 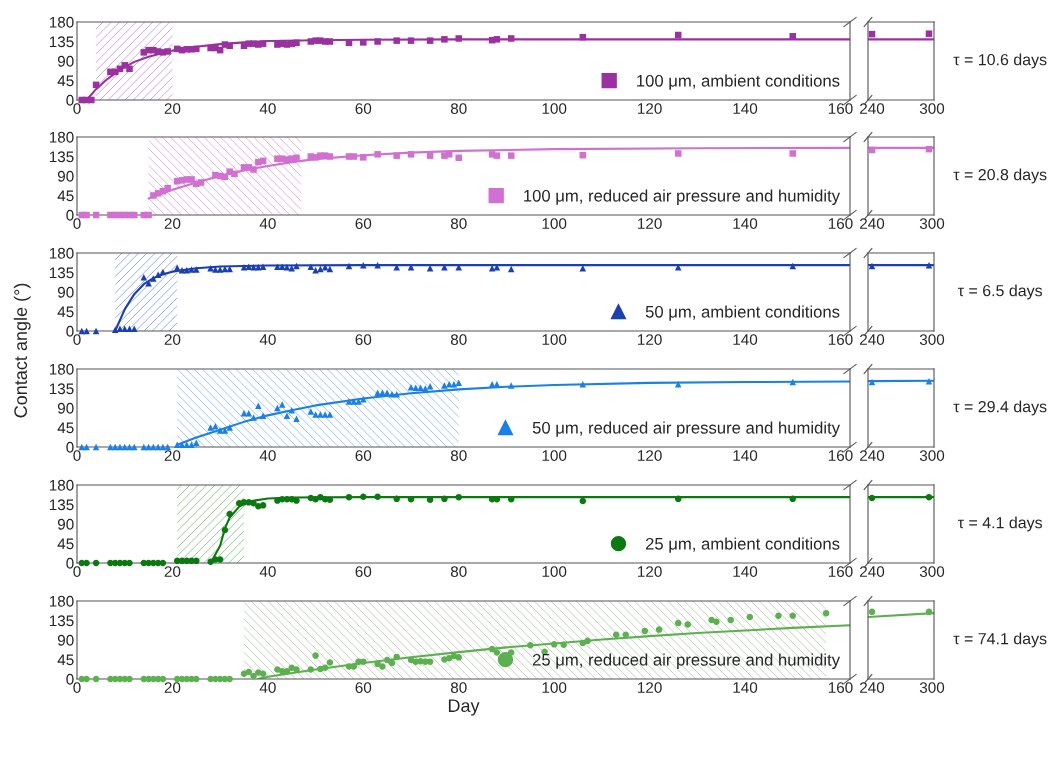 I want to click on legend-label: 50 μm, ambient conditions, so click(x=742, y=313).